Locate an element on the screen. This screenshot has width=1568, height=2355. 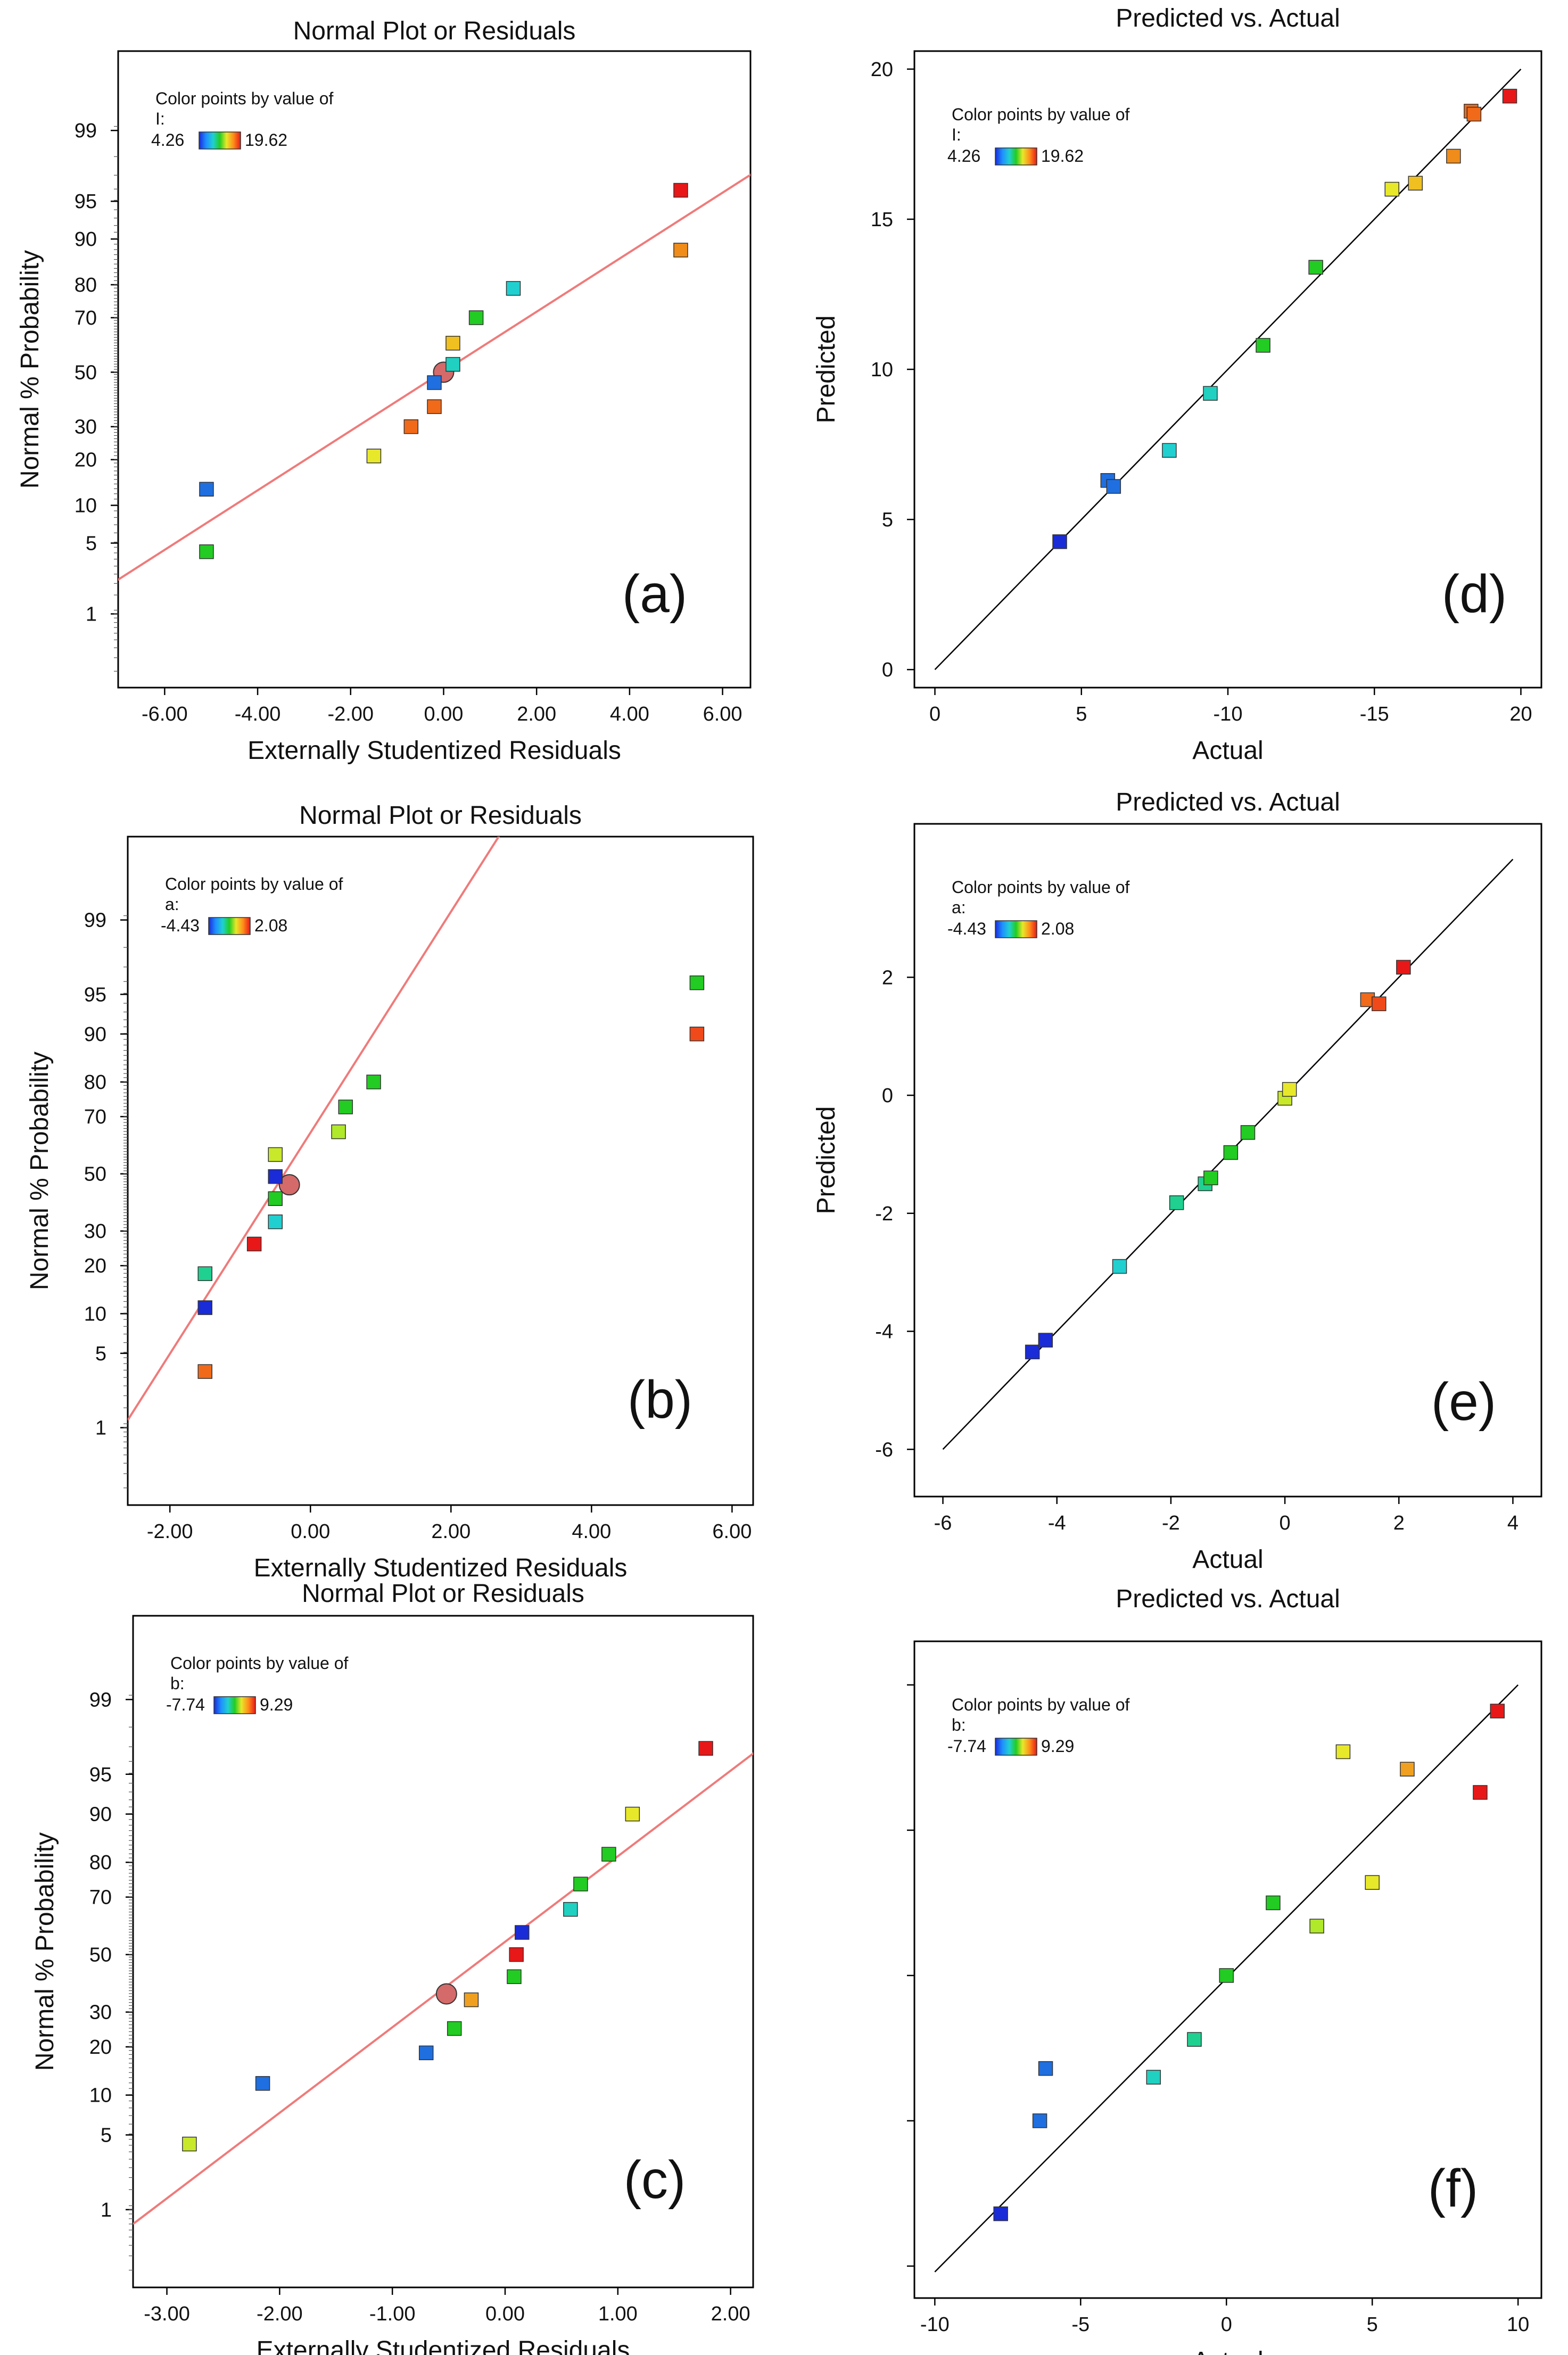
legend-max: 19.62 is located at coordinates (266, 140).